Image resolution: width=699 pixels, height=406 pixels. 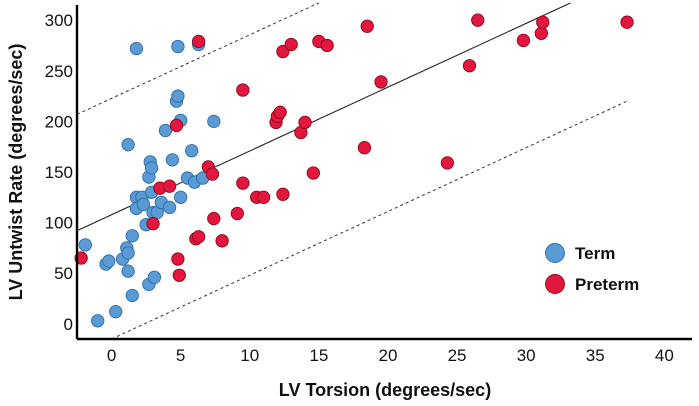 I want to click on x-tick-label: 15, so click(x=318, y=355).